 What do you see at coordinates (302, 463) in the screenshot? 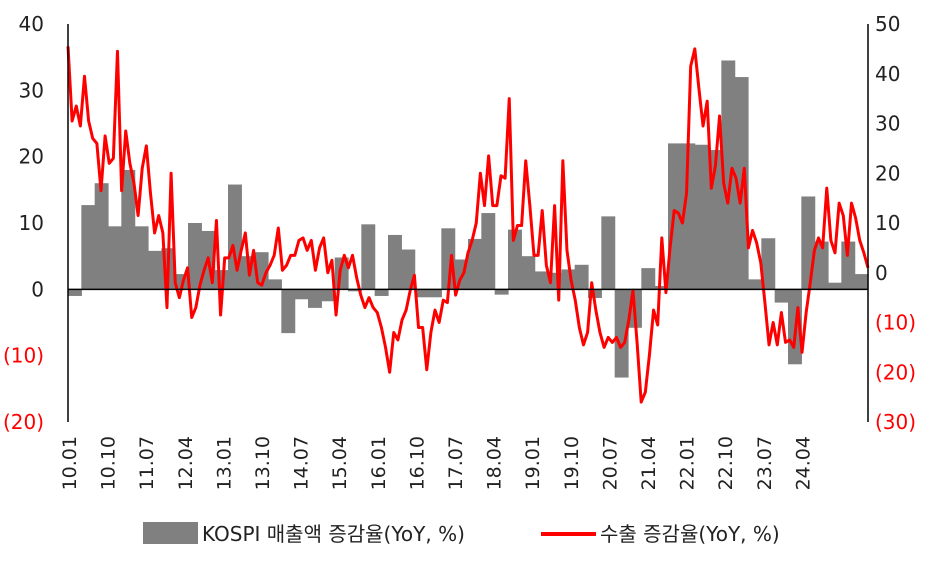
I see `x-tick-label: 14.07` at bounding box center [302, 463].